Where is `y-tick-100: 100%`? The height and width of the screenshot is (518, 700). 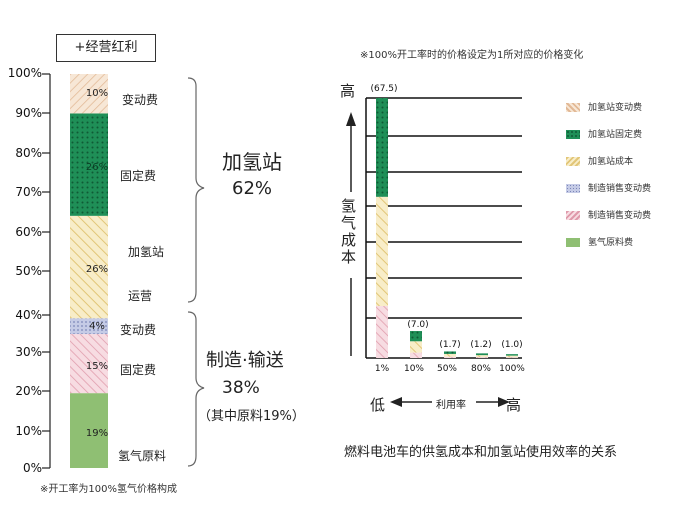
y-tick-100: 100% is located at coordinates (24, 73).